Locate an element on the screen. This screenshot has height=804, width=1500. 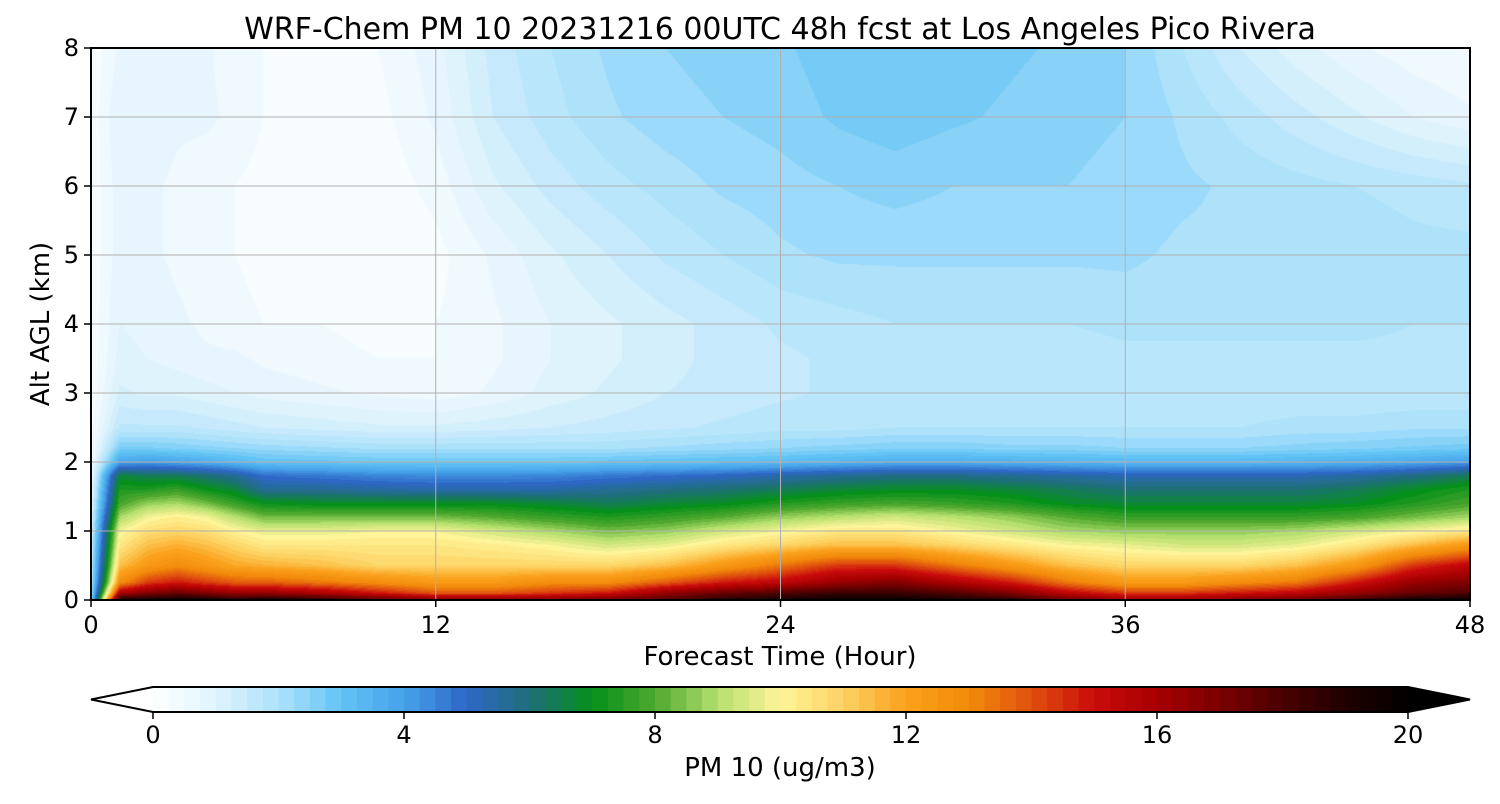
colorbar-label: PM 10 (ug/m3) is located at coordinates (780, 768).